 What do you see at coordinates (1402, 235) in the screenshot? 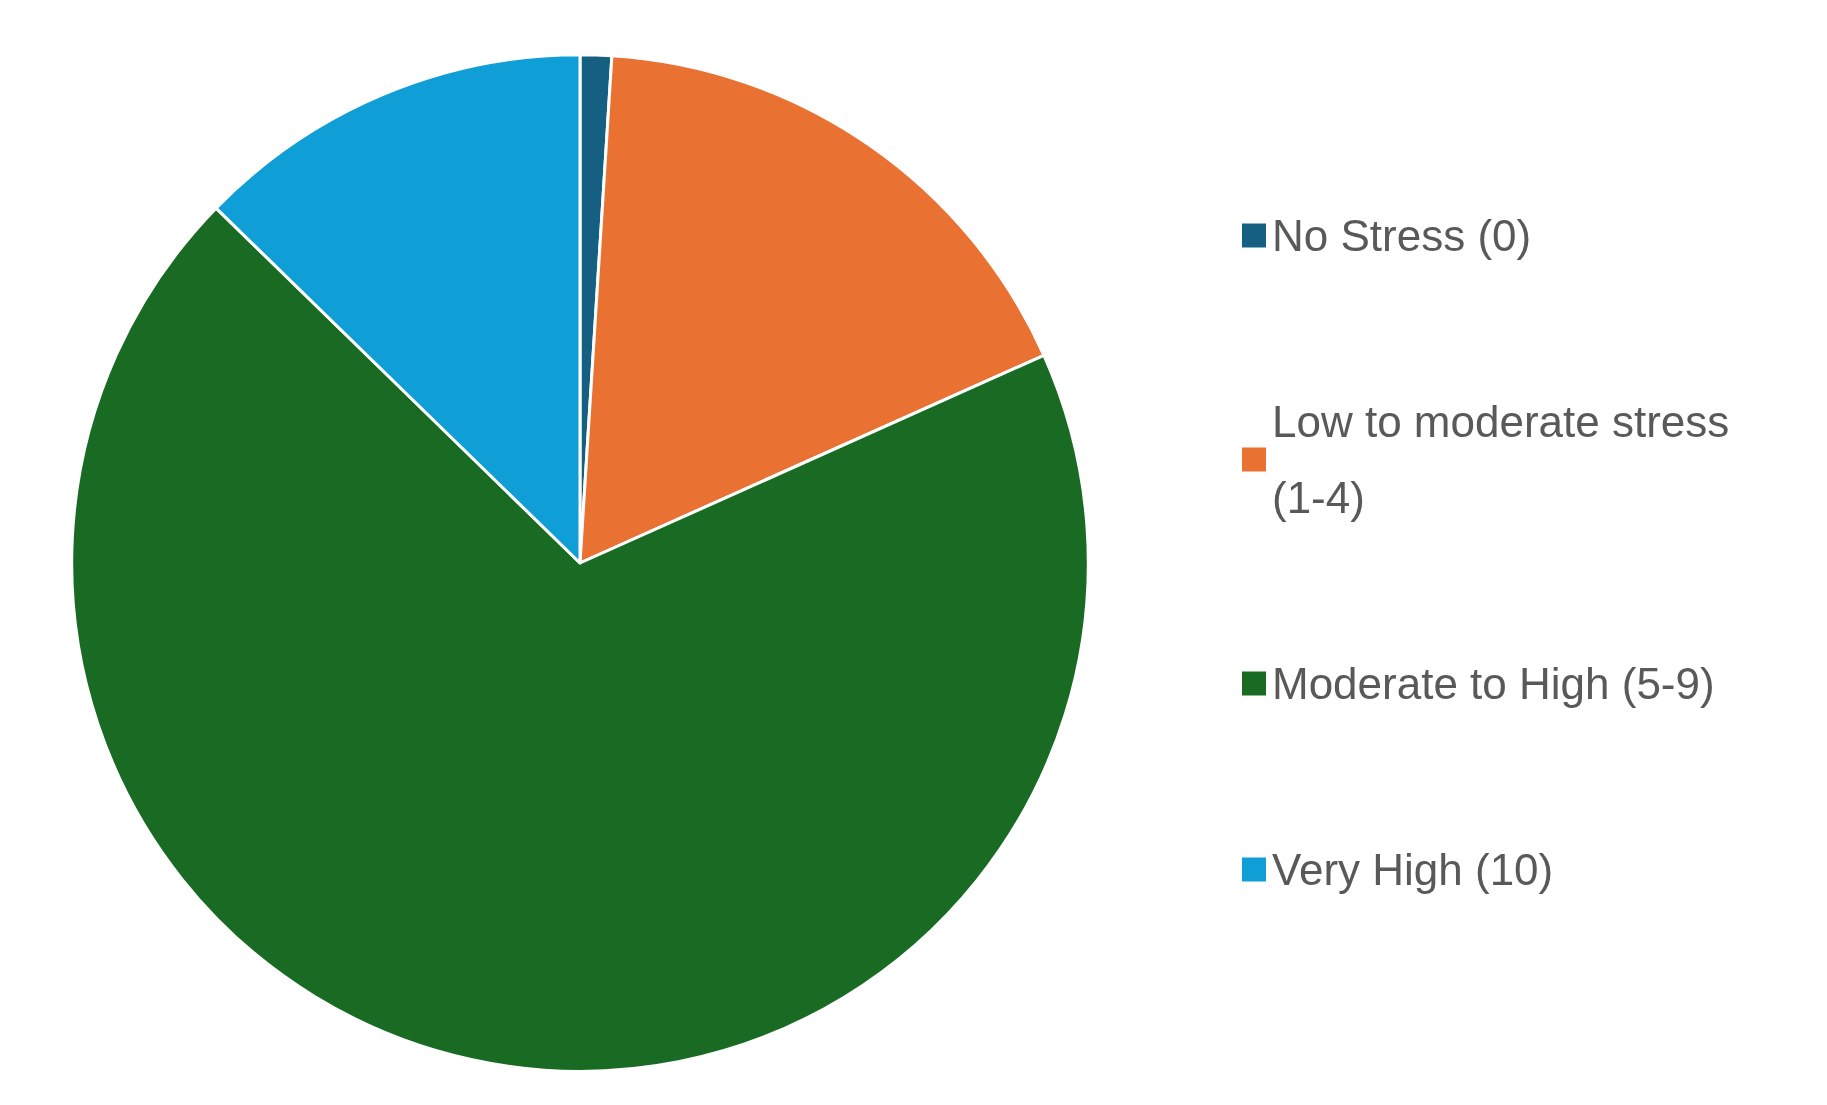
I see `legend-label: No Stress (0)` at bounding box center [1402, 235].